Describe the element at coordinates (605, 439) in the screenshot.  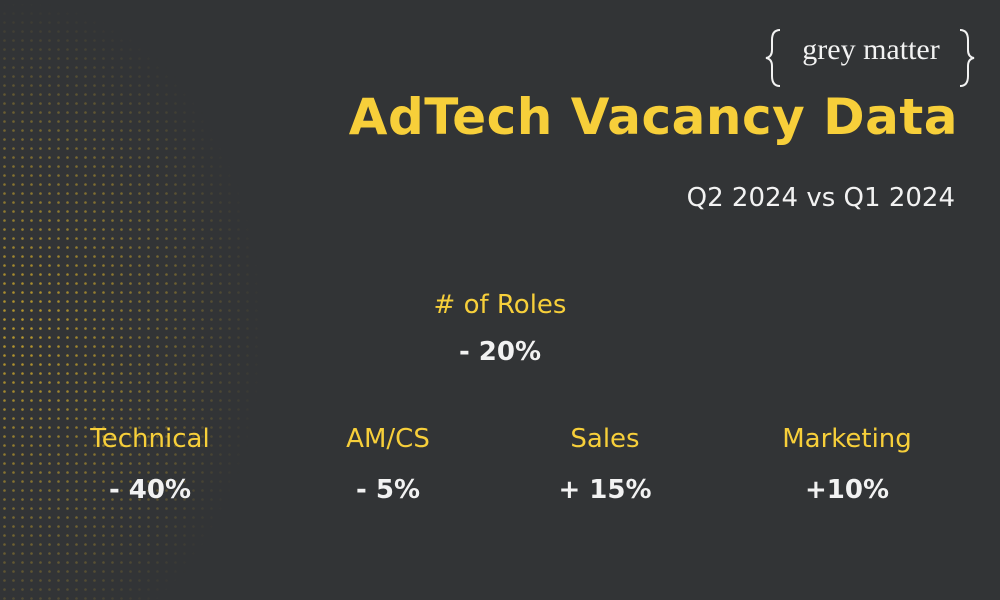
I see `category-label: Sales` at that location.